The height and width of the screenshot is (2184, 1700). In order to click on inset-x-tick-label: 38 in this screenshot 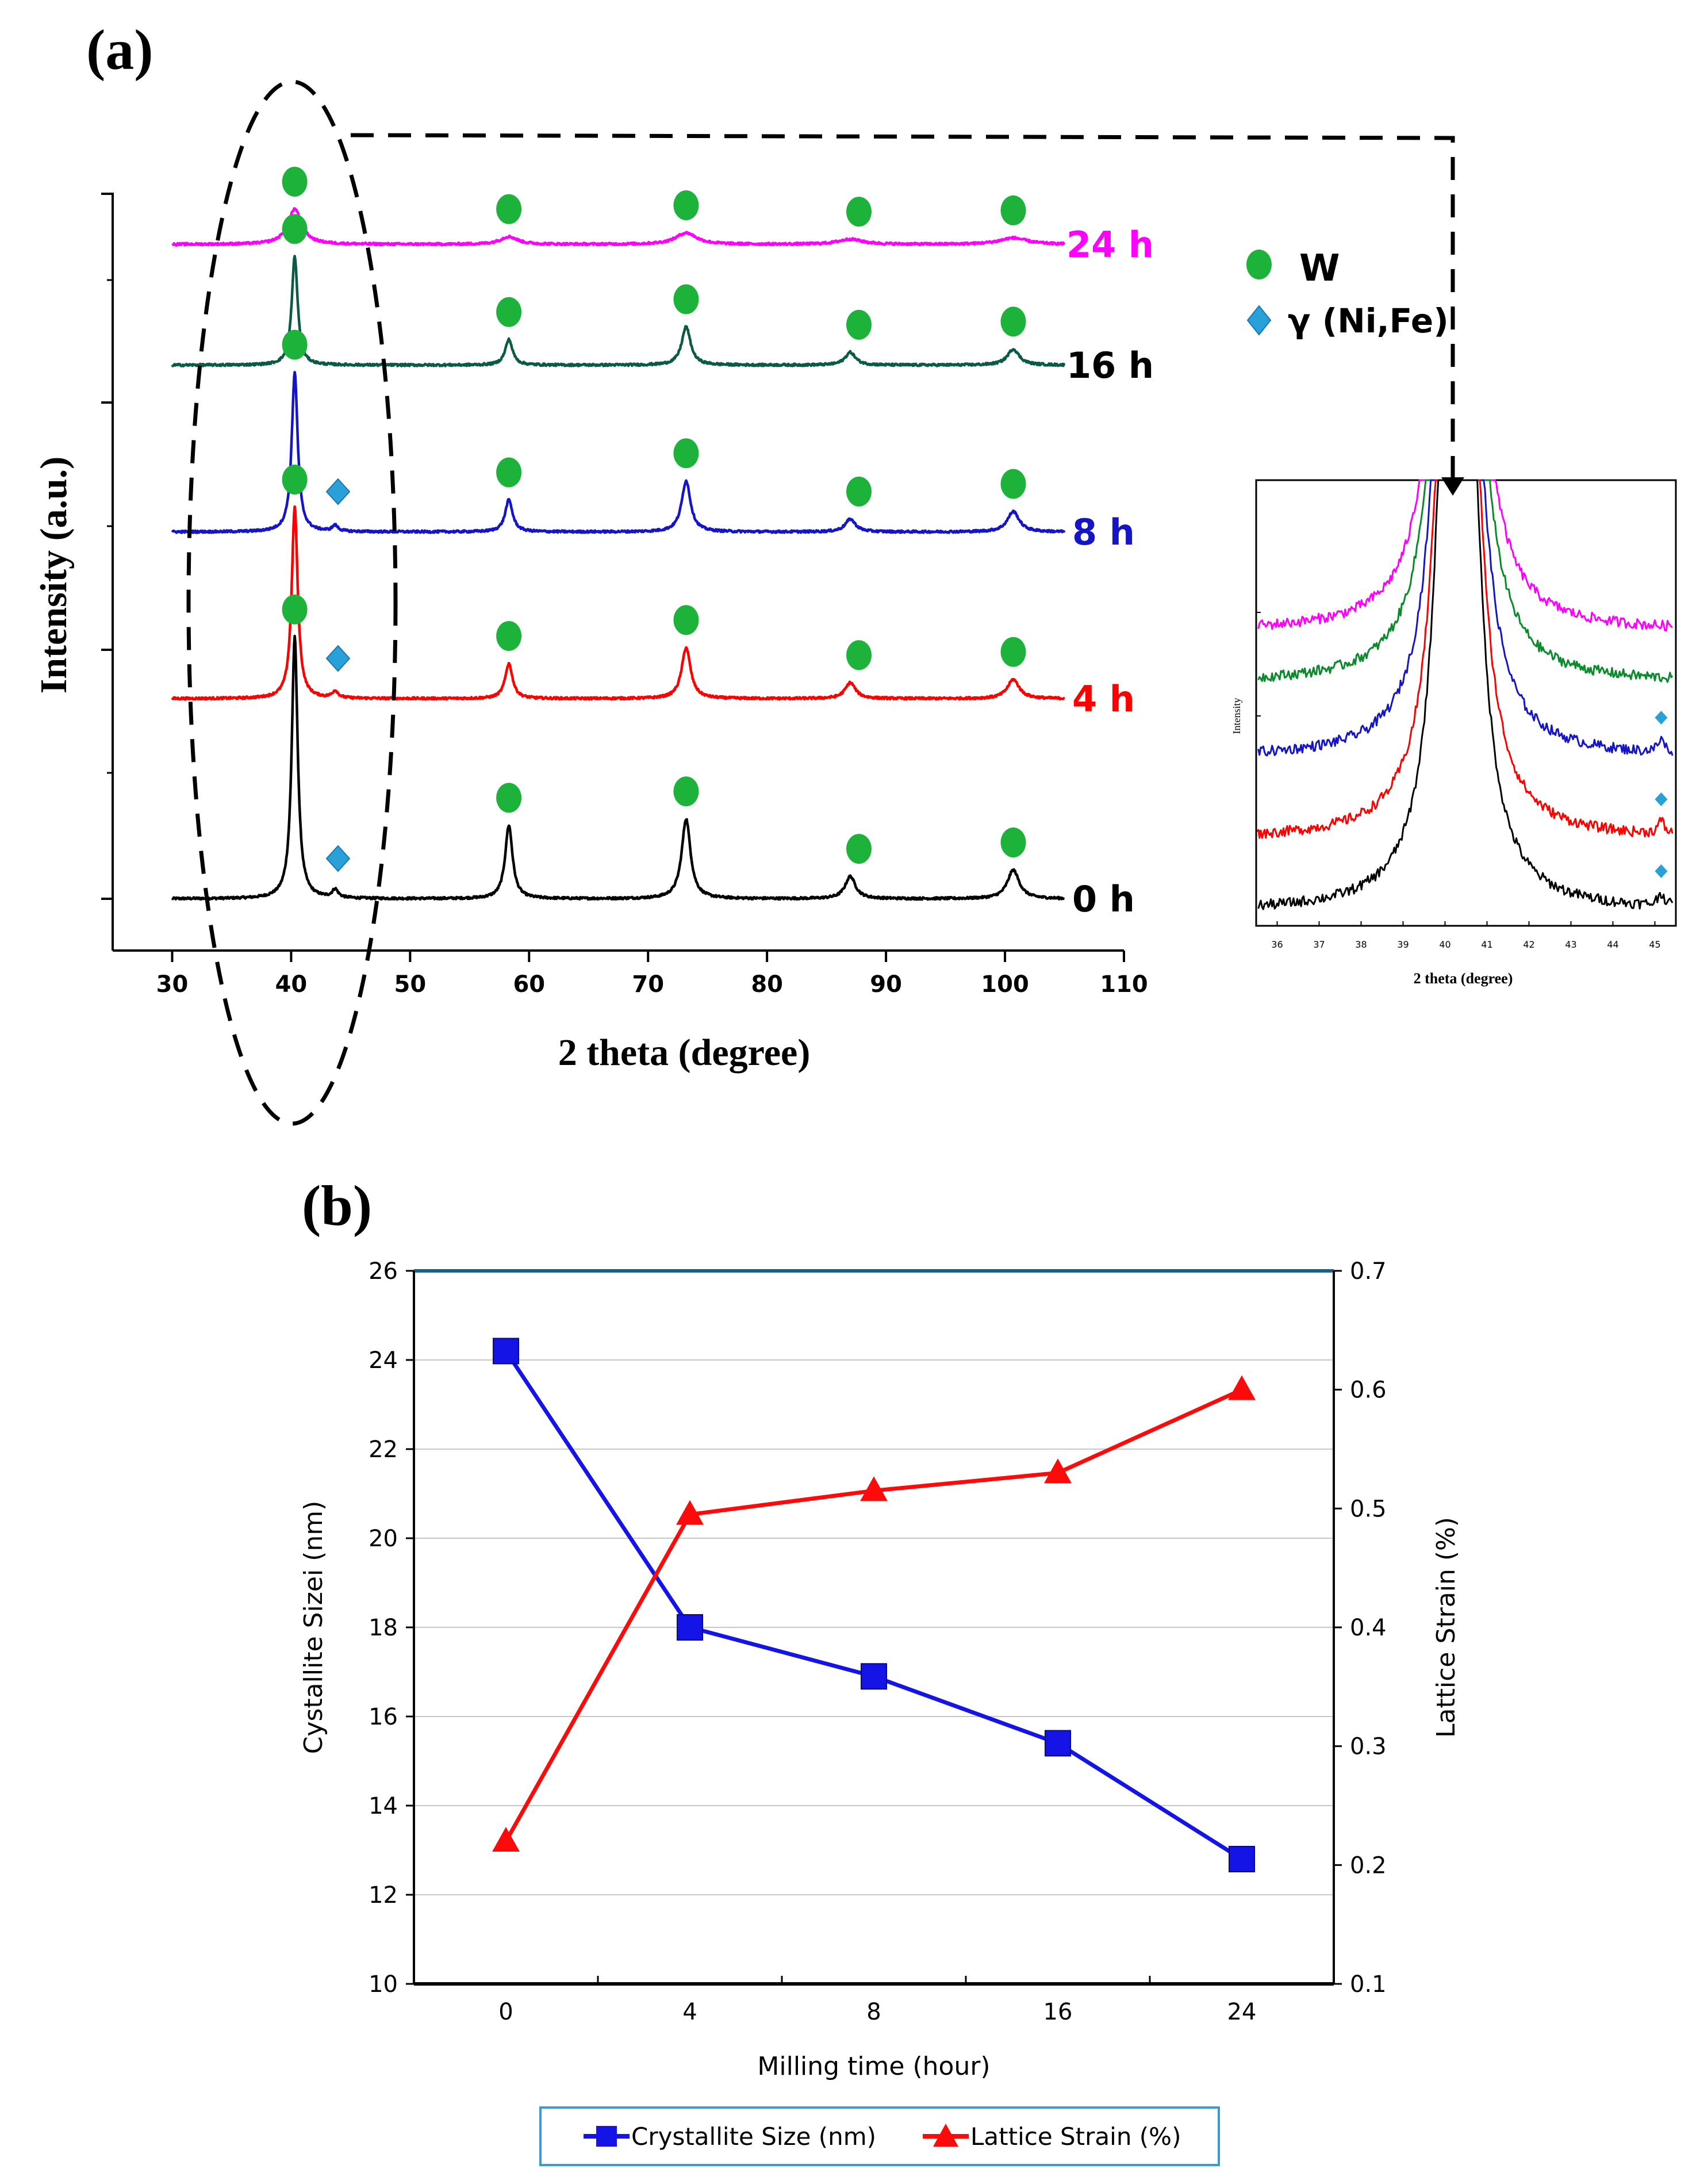, I will do `click(1361, 944)`.